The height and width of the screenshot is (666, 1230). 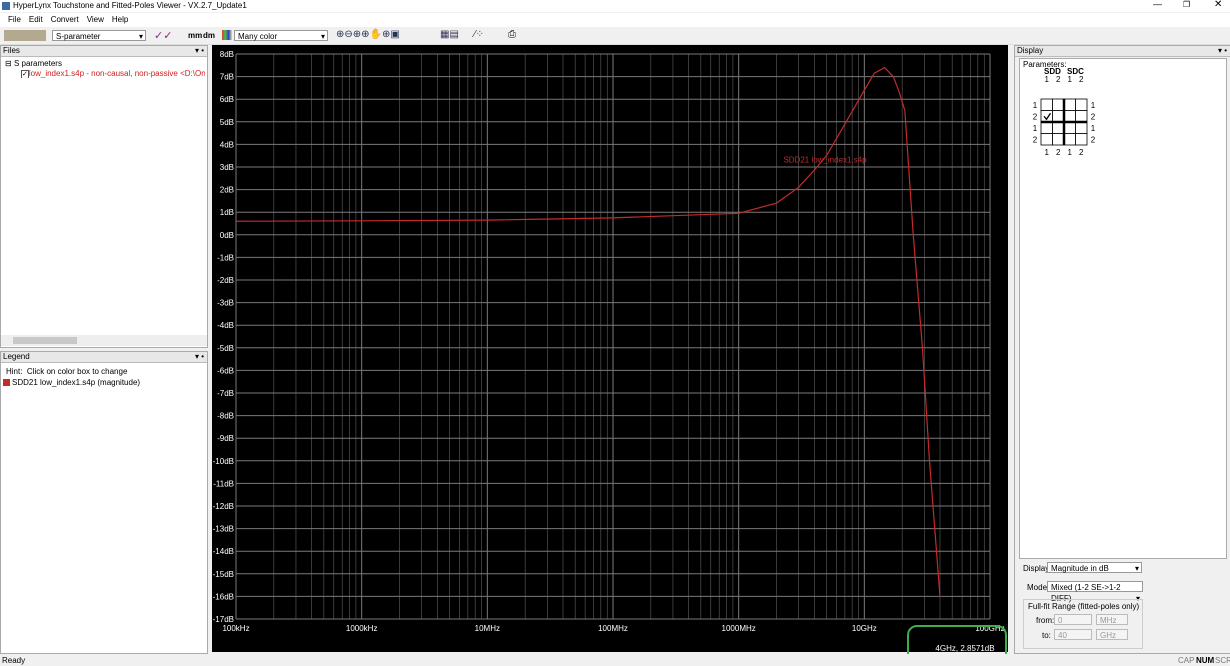 I want to click on zoom-buttons: ⊕⊖⊕⊕✋⊕▣, so click(x=368, y=34).